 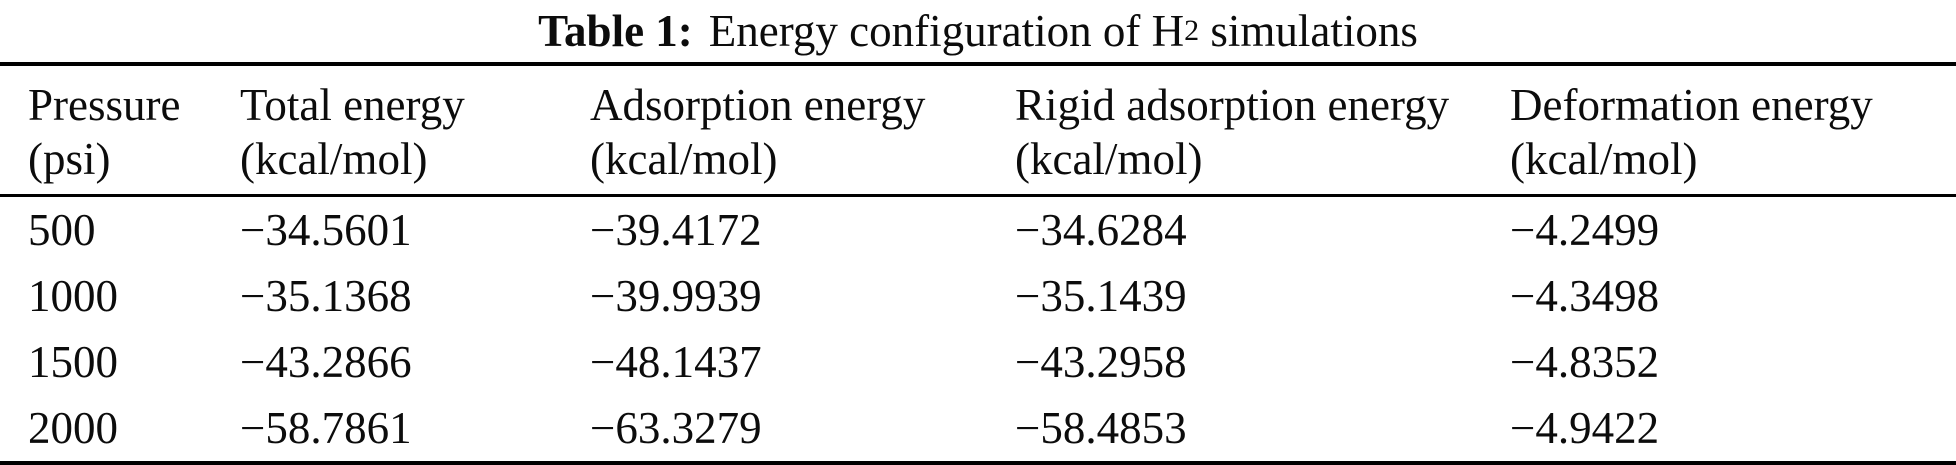 I want to click on cell-adsorption-energy: −48.1437, so click(x=676, y=362).